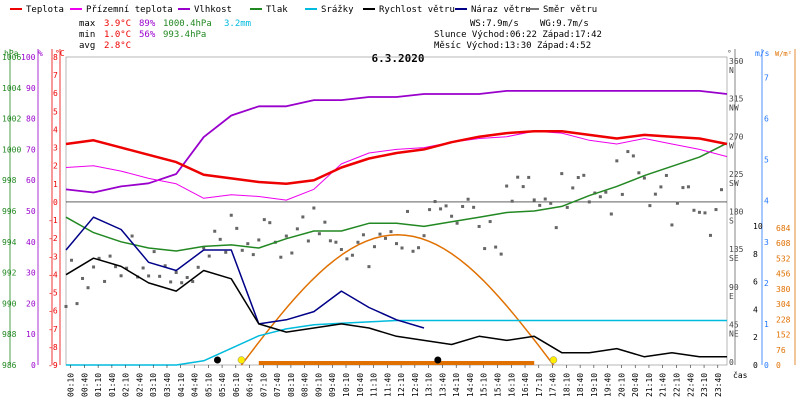 This screenshot has height=400, width=800. What do you see at coordinates (236, 385) in the screenshot?
I see `time-tick-label: 06:10` at bounding box center [236, 385].